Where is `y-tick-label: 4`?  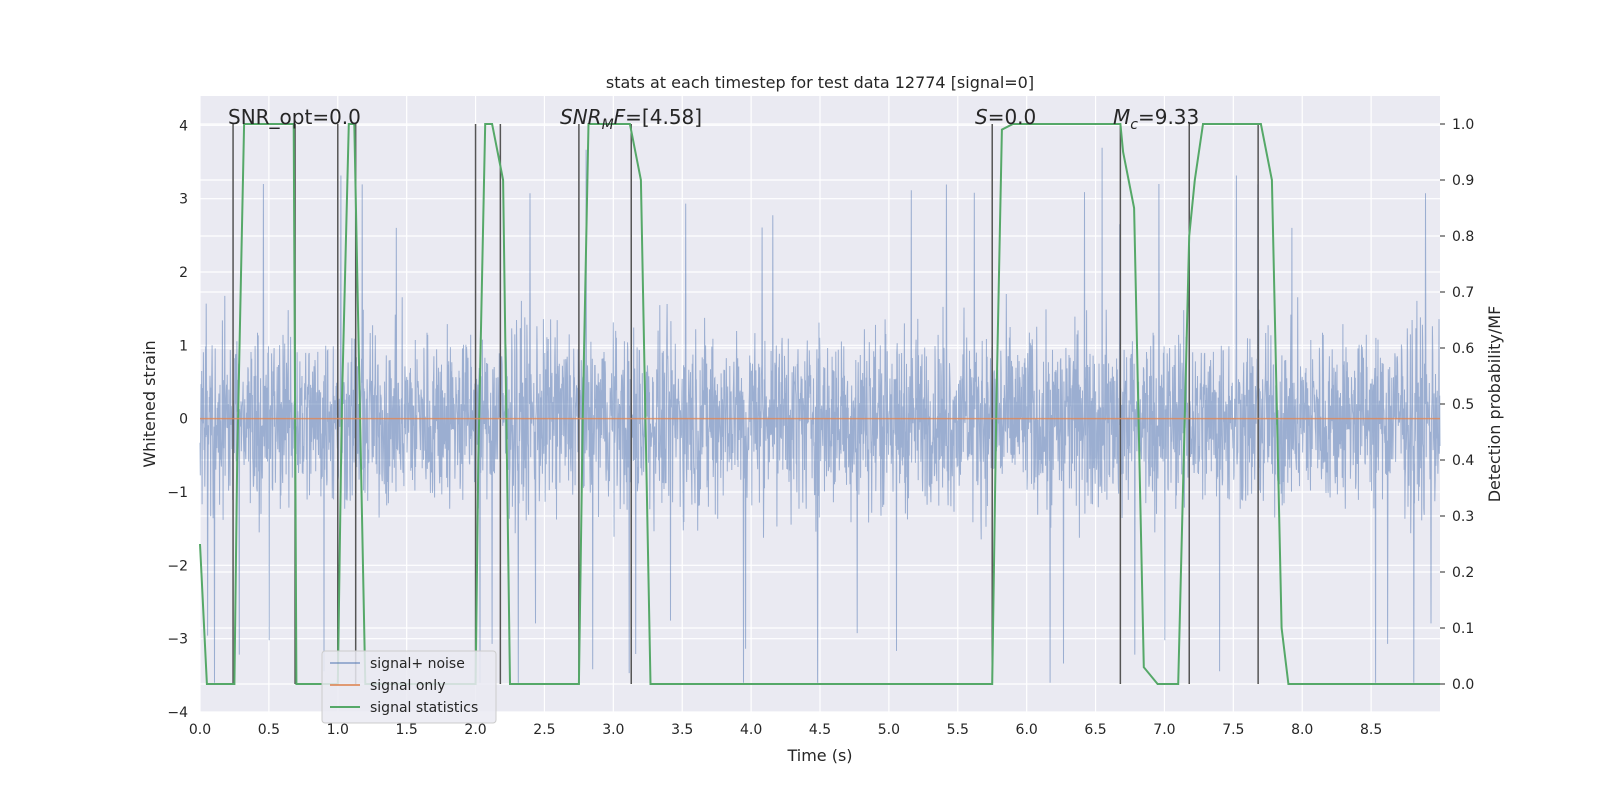 y-tick-label: 4 is located at coordinates (183, 126).